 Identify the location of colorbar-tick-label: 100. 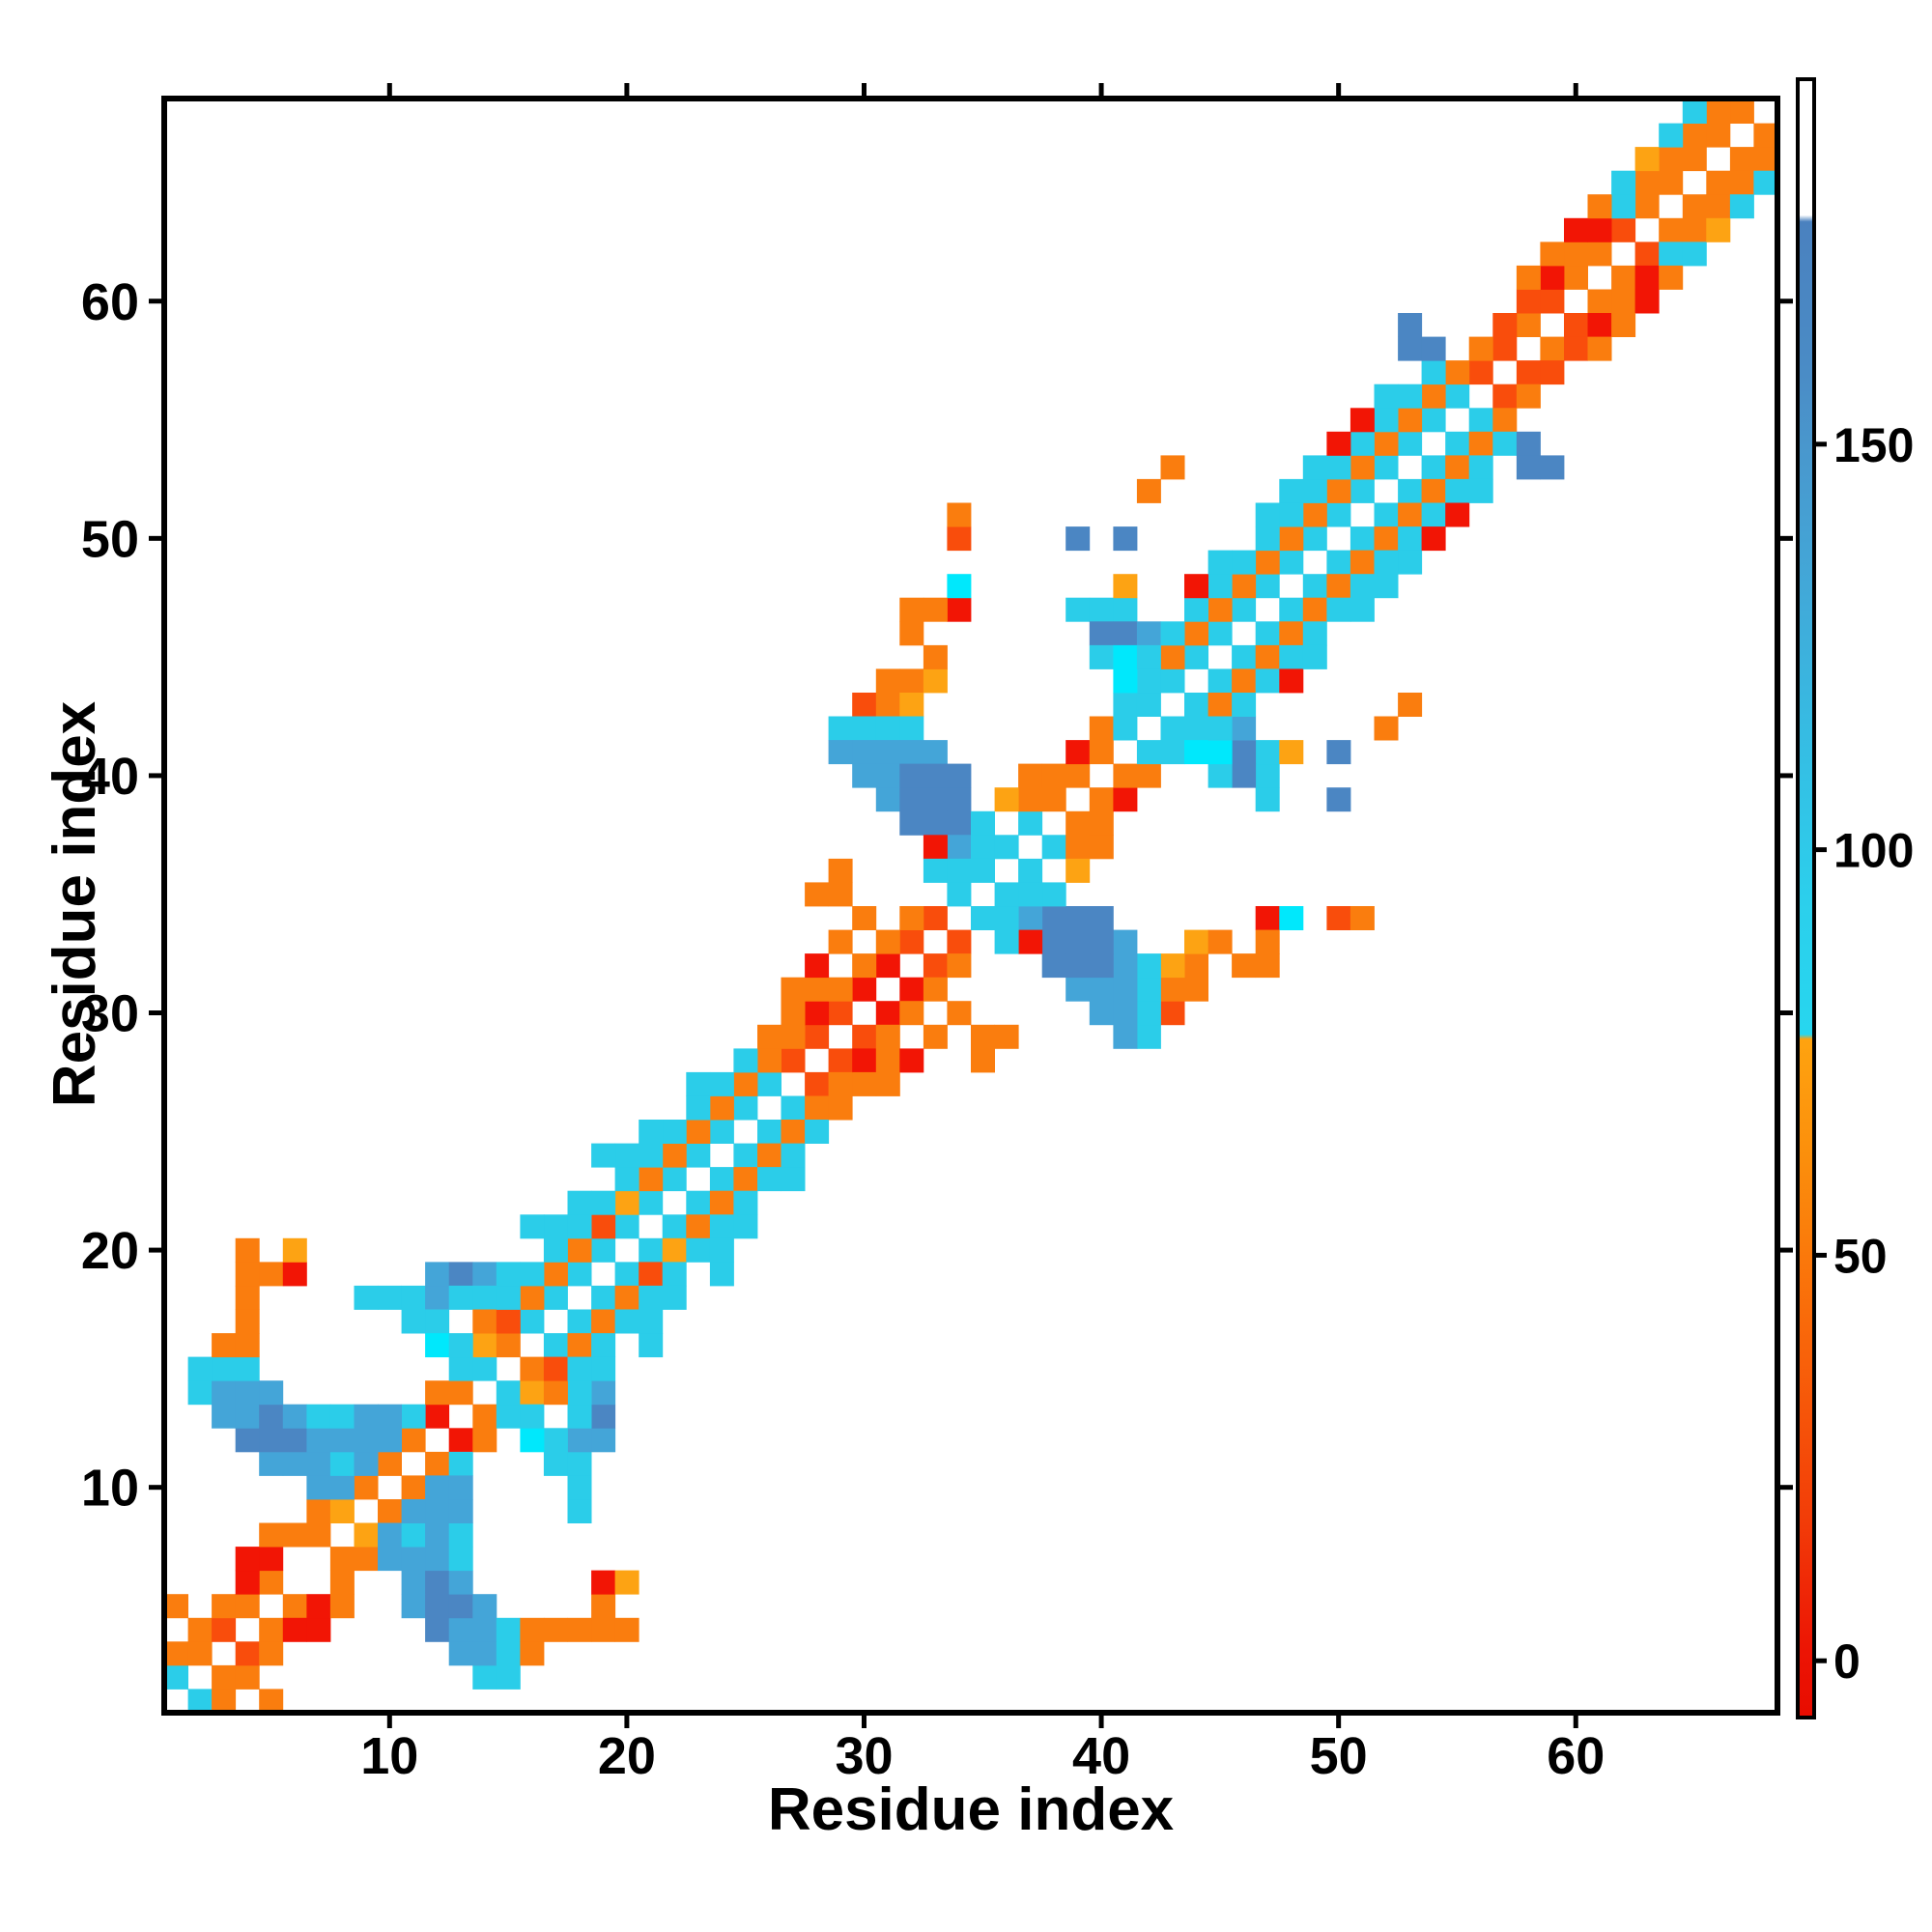
(1873, 851).